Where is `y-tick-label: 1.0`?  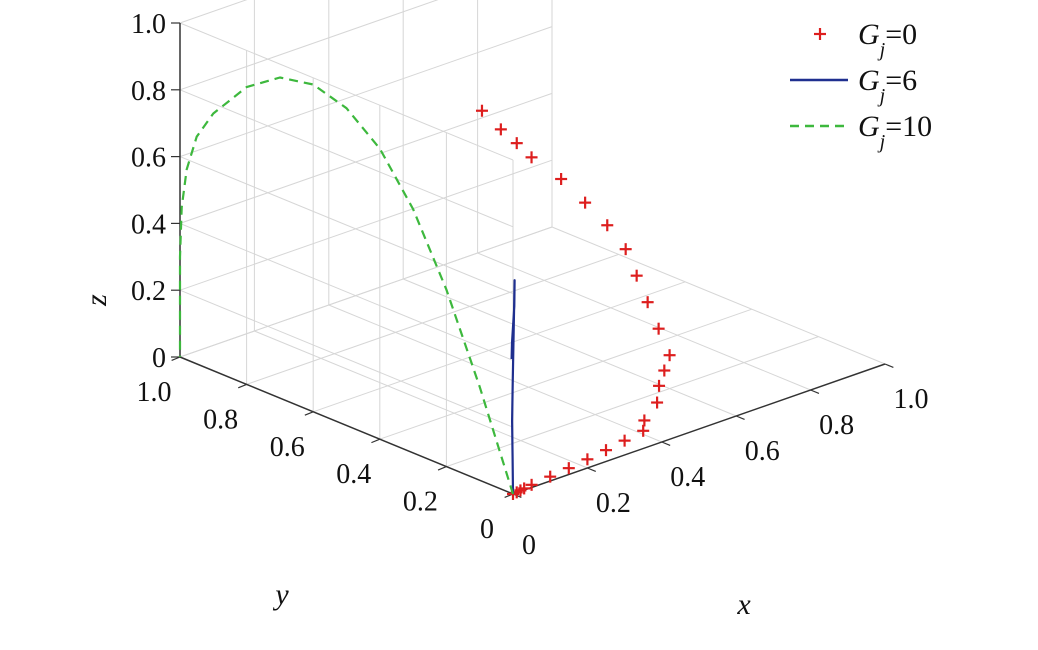 y-tick-label: 1.0 is located at coordinates (154, 392).